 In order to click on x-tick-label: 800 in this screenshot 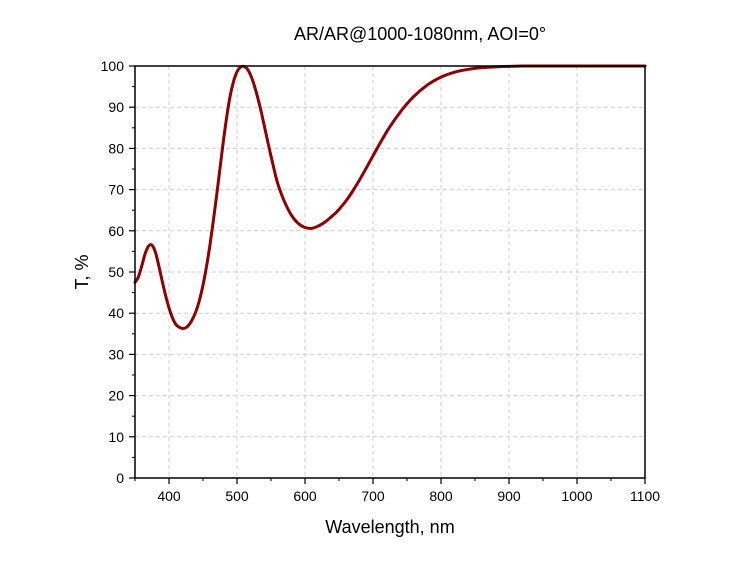, I will do `click(441, 496)`.